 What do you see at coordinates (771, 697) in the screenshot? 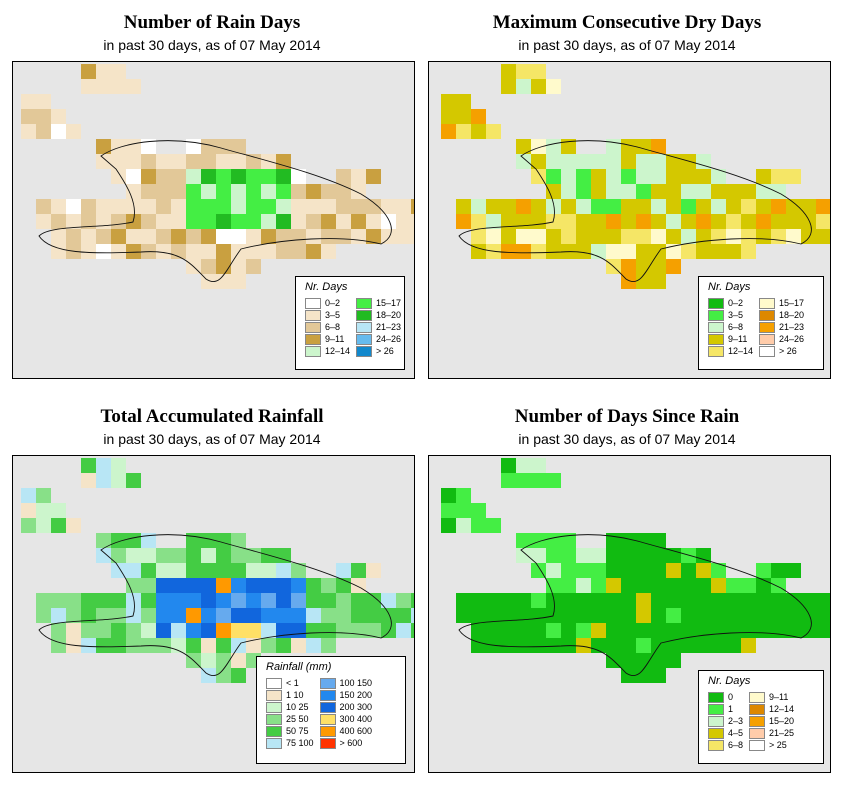
I see `legend-item: 9–11` at bounding box center [771, 697].